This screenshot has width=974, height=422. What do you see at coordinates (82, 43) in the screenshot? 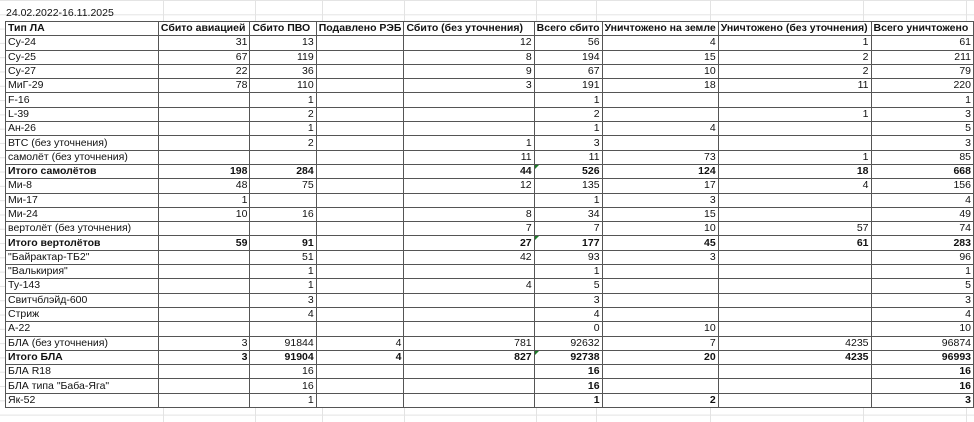
I see `aircraft-type-cell: Су-24` at bounding box center [82, 43].